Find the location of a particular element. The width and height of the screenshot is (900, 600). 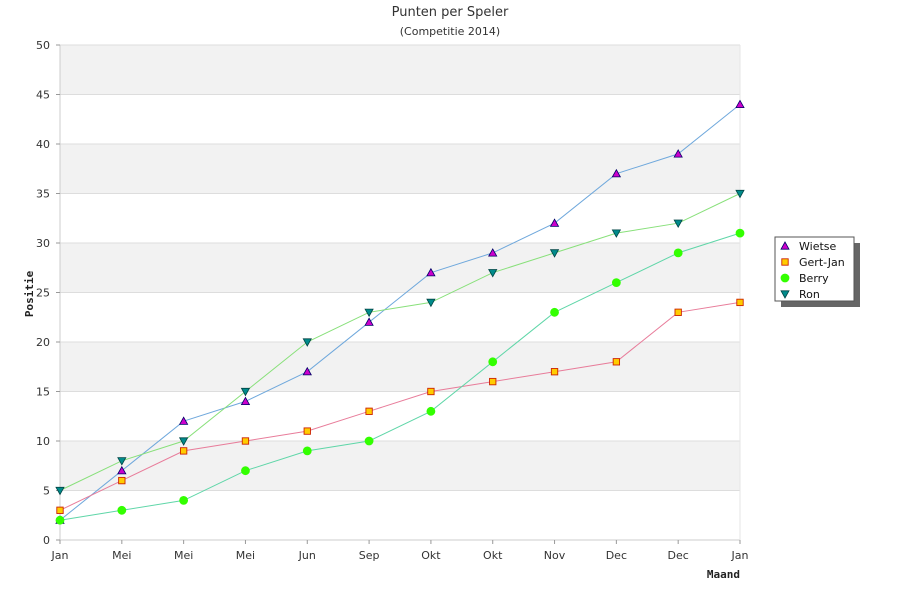

y-axis-ticks: 0 5 10 15 20 25 30 35 40 45 50 is located at coordinates (48, 293).